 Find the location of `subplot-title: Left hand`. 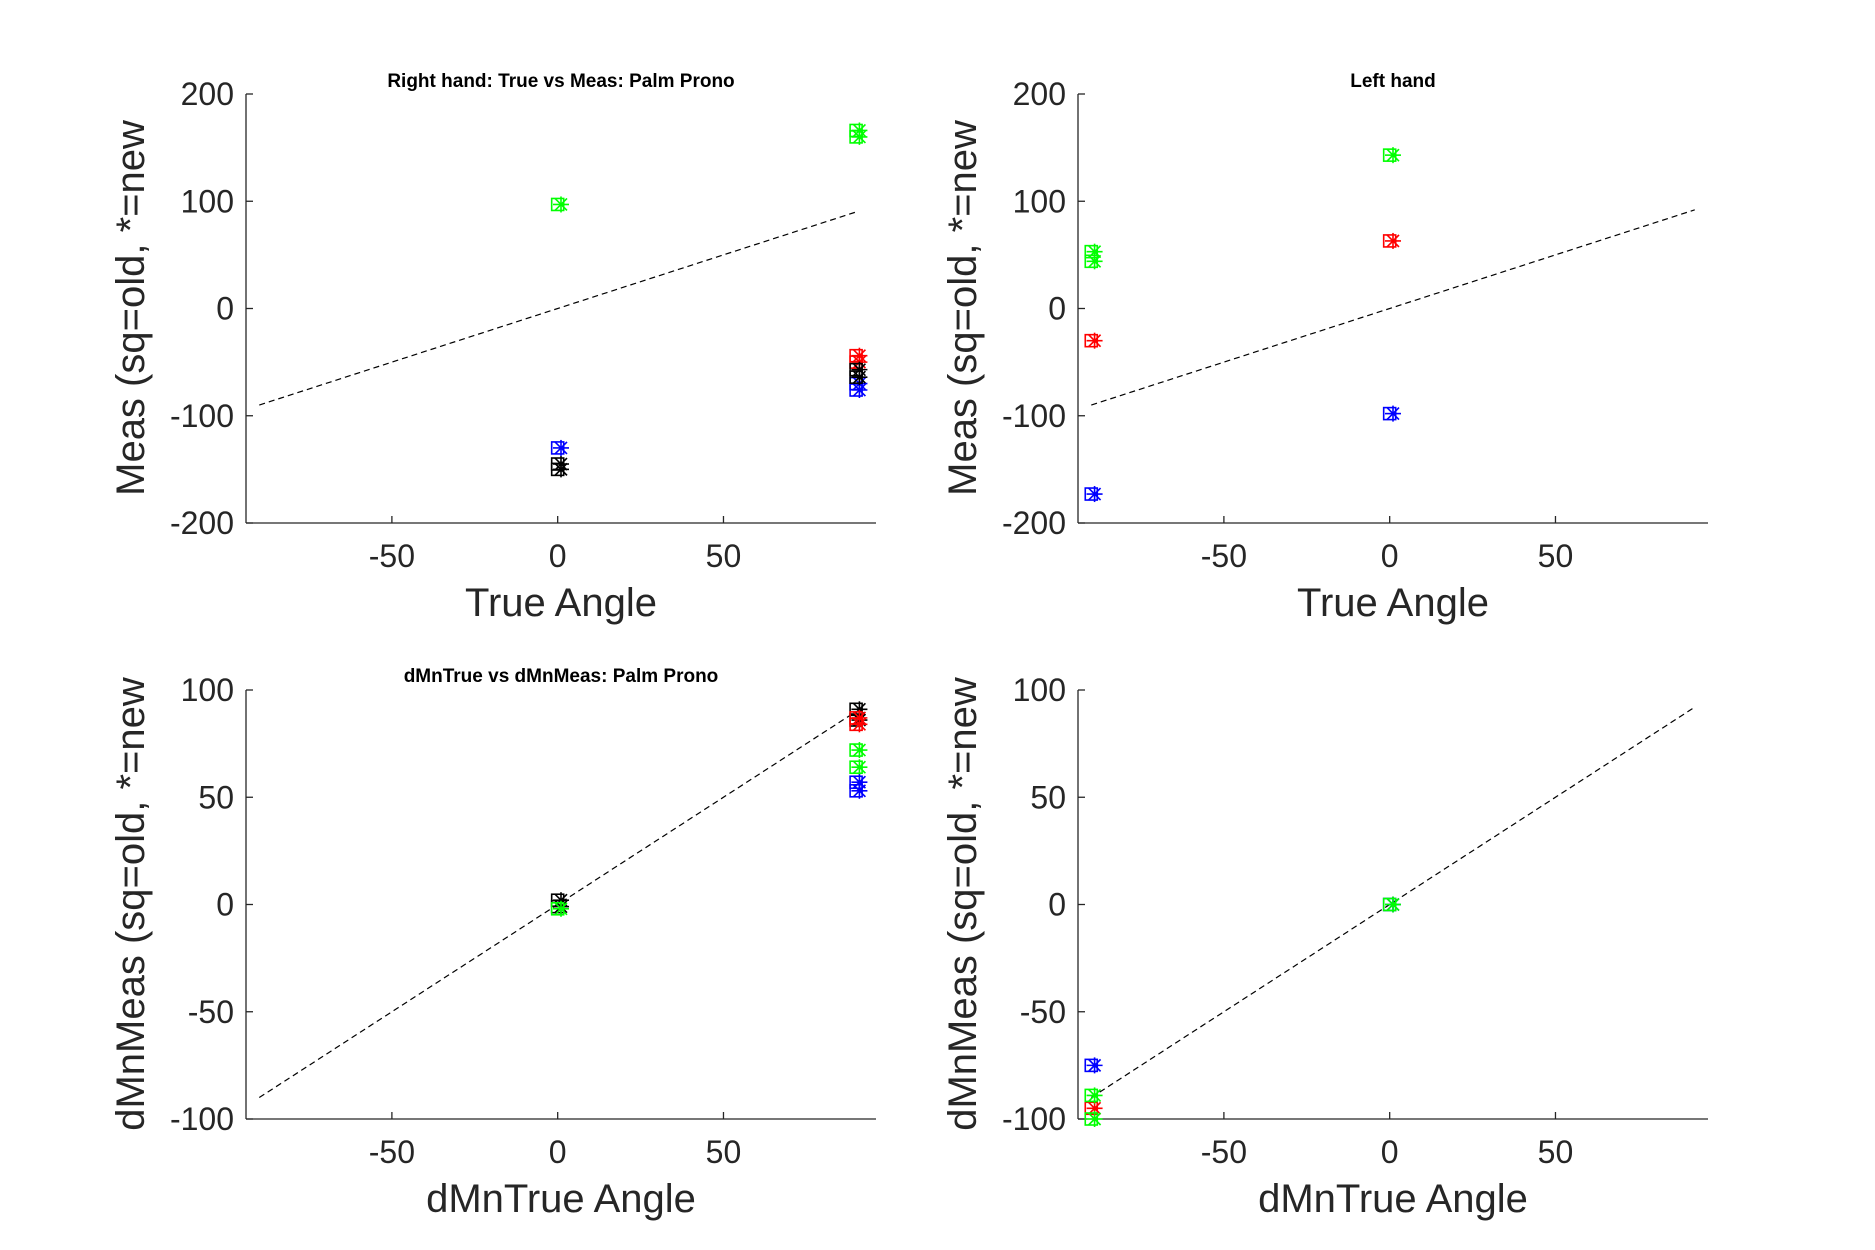

subplot-title: Left hand is located at coordinates (1393, 81).